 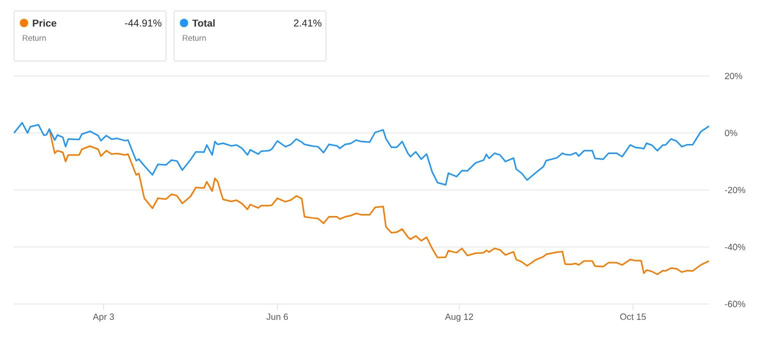 What do you see at coordinates (44, 23) in the screenshot?
I see `legend-label: Price` at bounding box center [44, 23].